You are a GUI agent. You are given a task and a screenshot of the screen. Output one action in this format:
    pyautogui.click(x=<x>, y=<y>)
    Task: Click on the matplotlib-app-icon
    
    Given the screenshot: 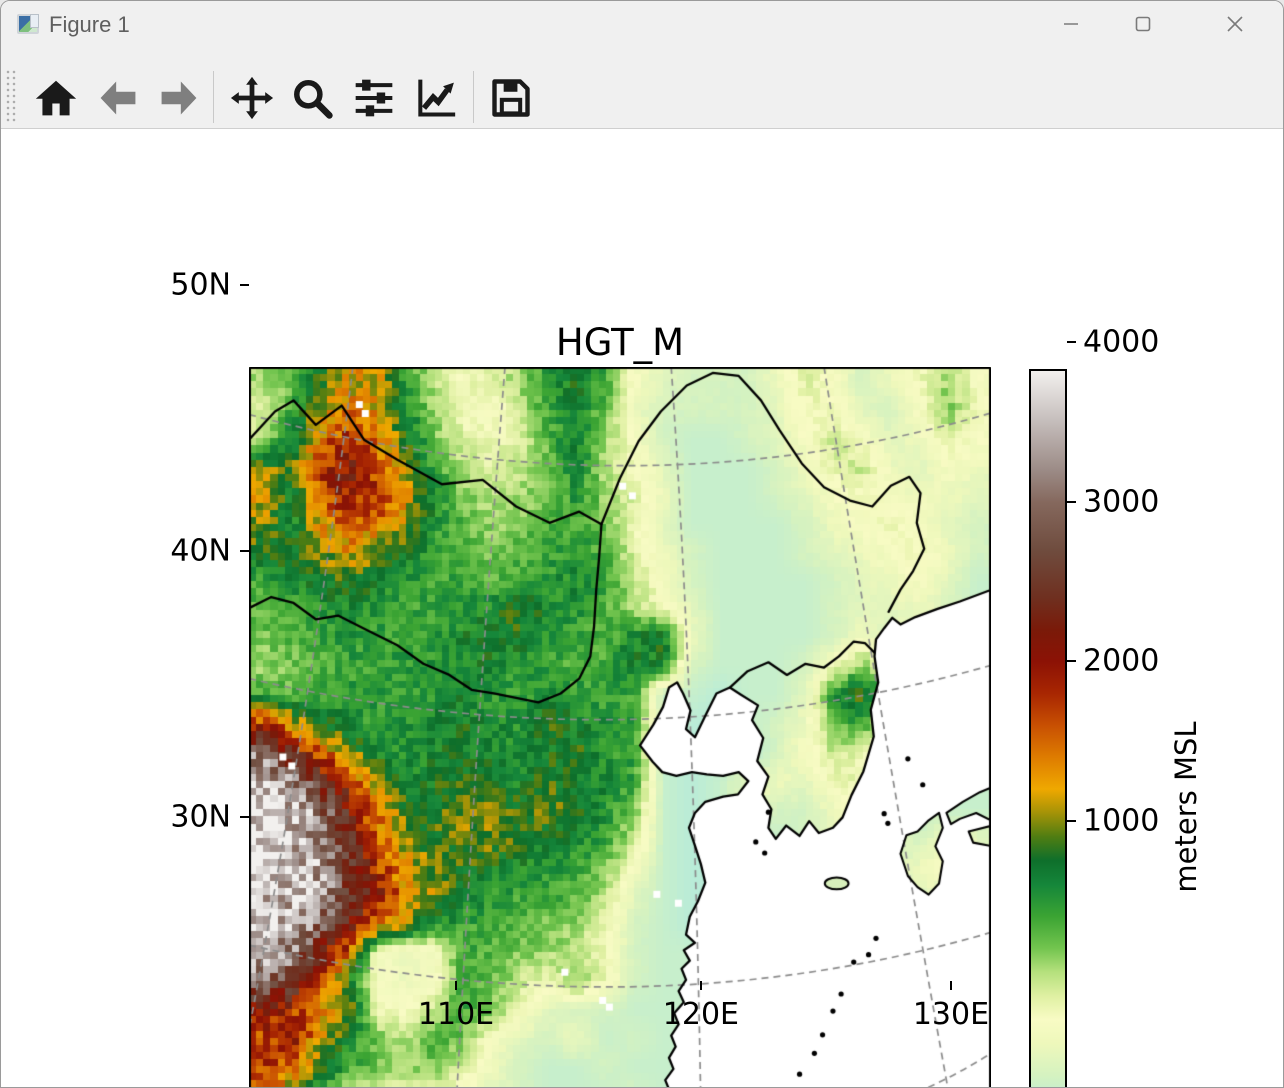 What is the action you would take?
    pyautogui.click(x=28, y=24)
    